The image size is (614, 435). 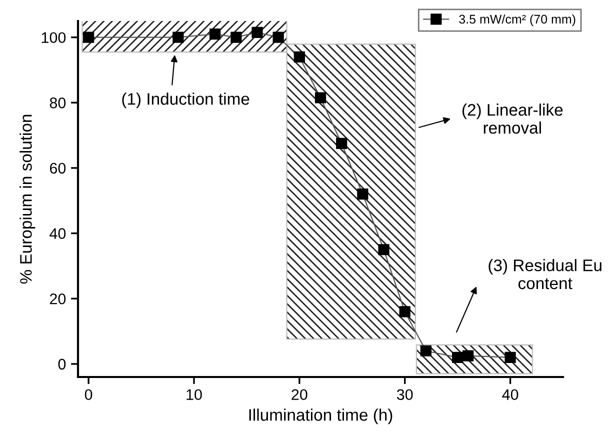 What do you see at coordinates (58, 233) in the screenshot?
I see `y-tick-label: 40` at bounding box center [58, 233].